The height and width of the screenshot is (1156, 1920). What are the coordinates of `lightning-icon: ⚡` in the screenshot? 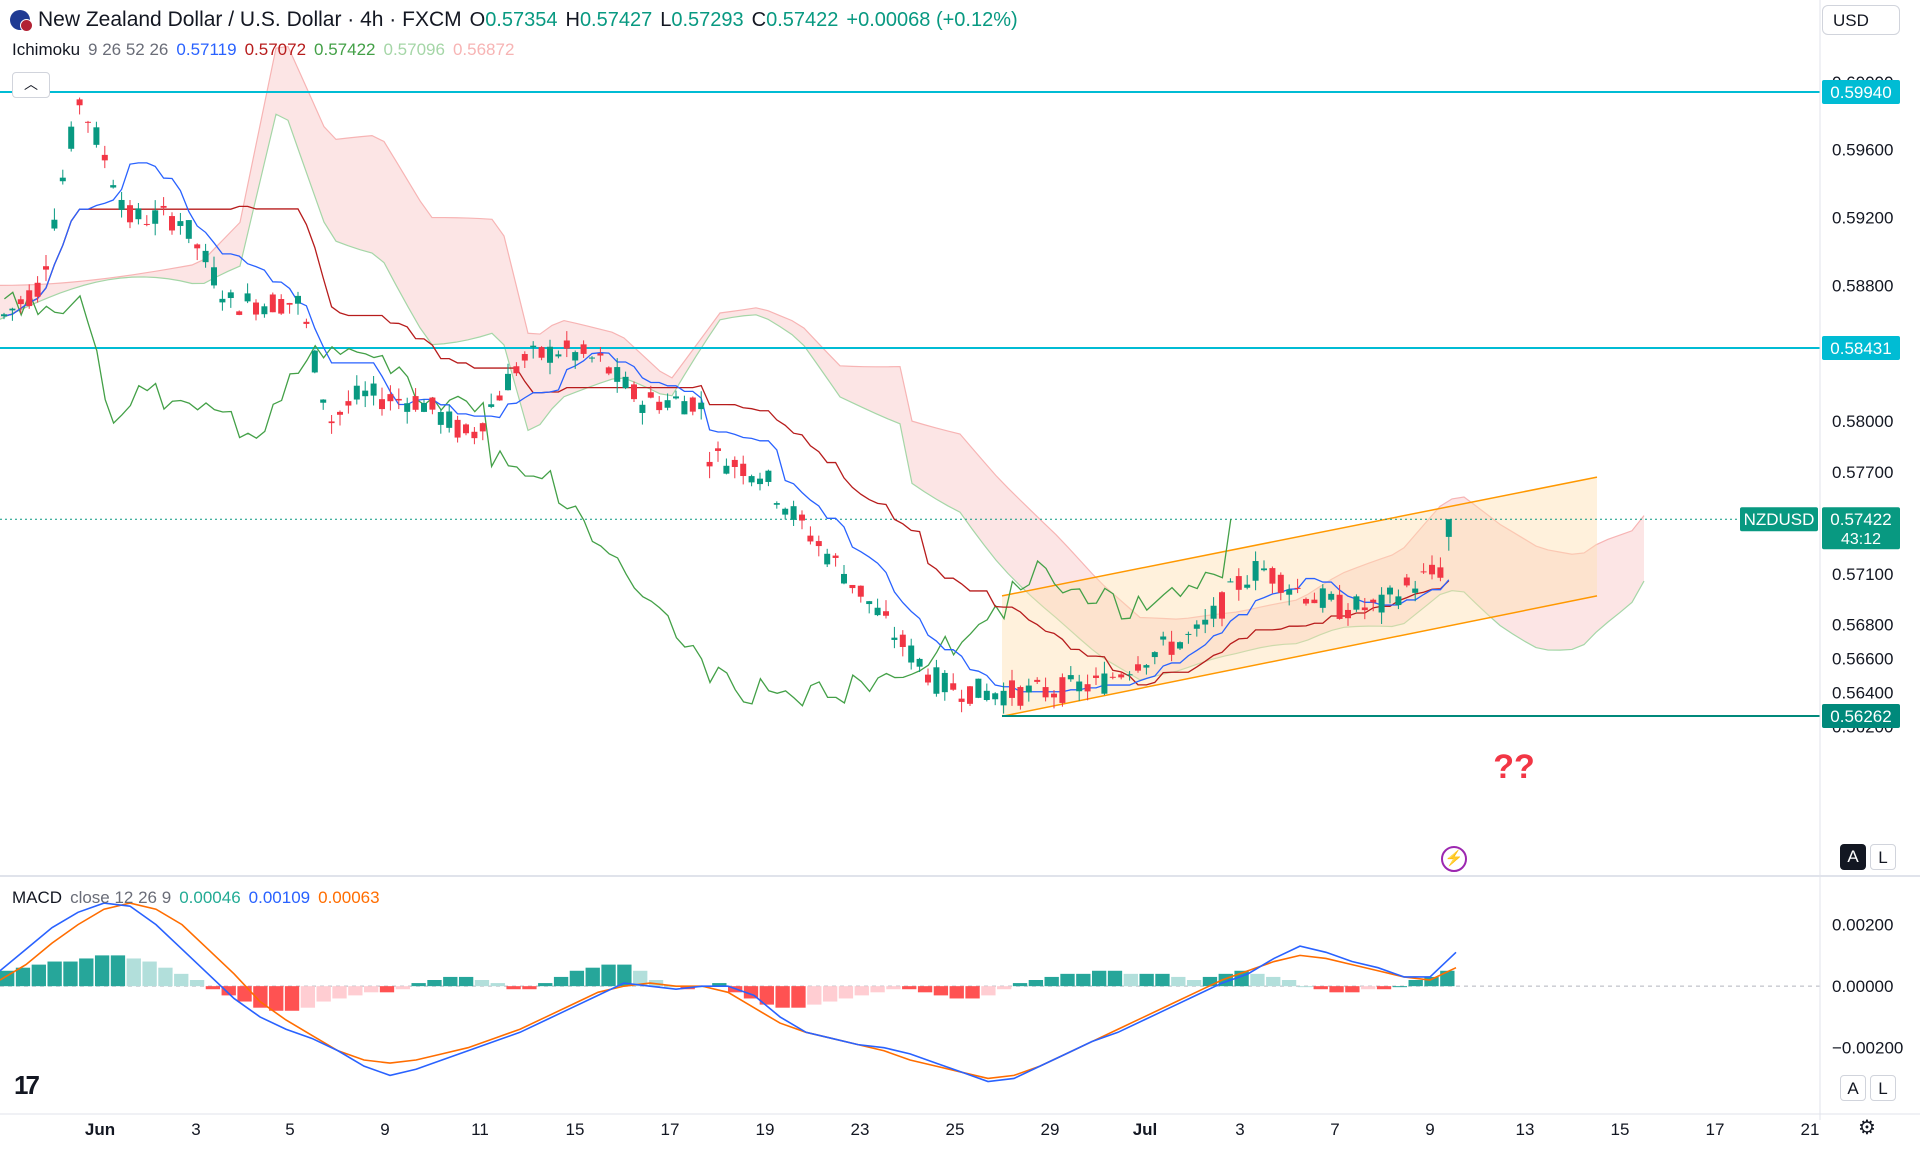 It's located at (1454, 859).